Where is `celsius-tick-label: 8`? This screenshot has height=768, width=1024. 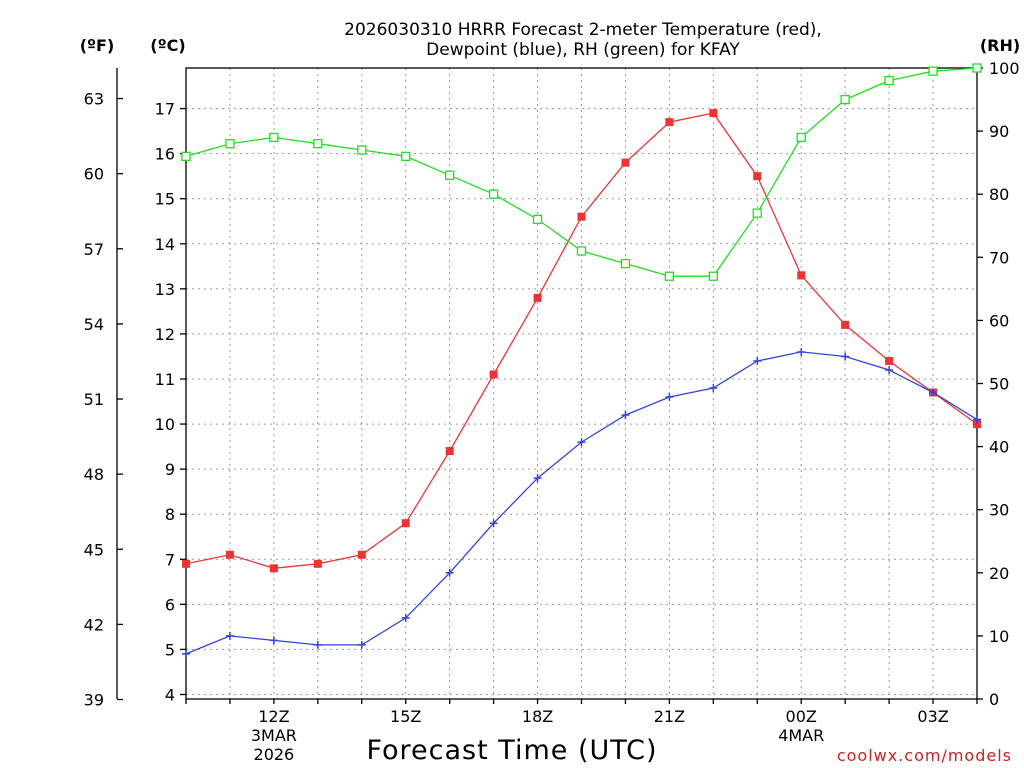 celsius-tick-label: 8 is located at coordinates (170, 514).